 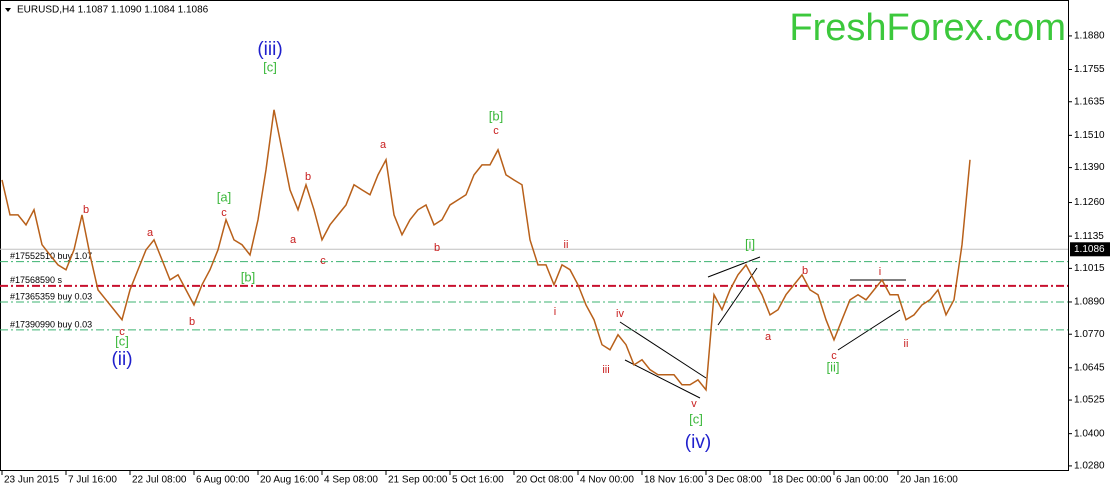 What do you see at coordinates (607, 480) in the screenshot?
I see `x-tick-label: 4 Nov 00:00` at bounding box center [607, 480].